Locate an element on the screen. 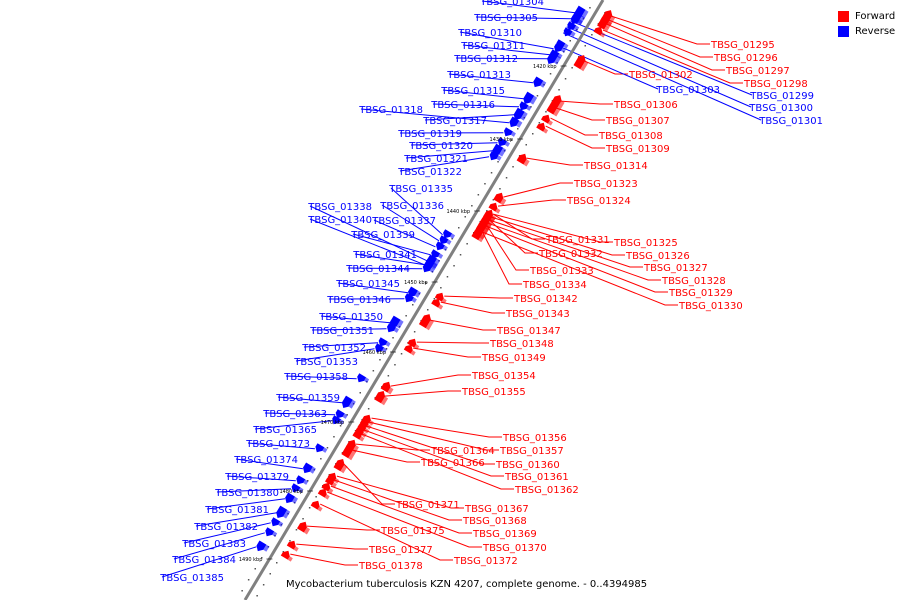  gene-label-tbsg_01368: TBSG_01368 is located at coordinates (494, 521).